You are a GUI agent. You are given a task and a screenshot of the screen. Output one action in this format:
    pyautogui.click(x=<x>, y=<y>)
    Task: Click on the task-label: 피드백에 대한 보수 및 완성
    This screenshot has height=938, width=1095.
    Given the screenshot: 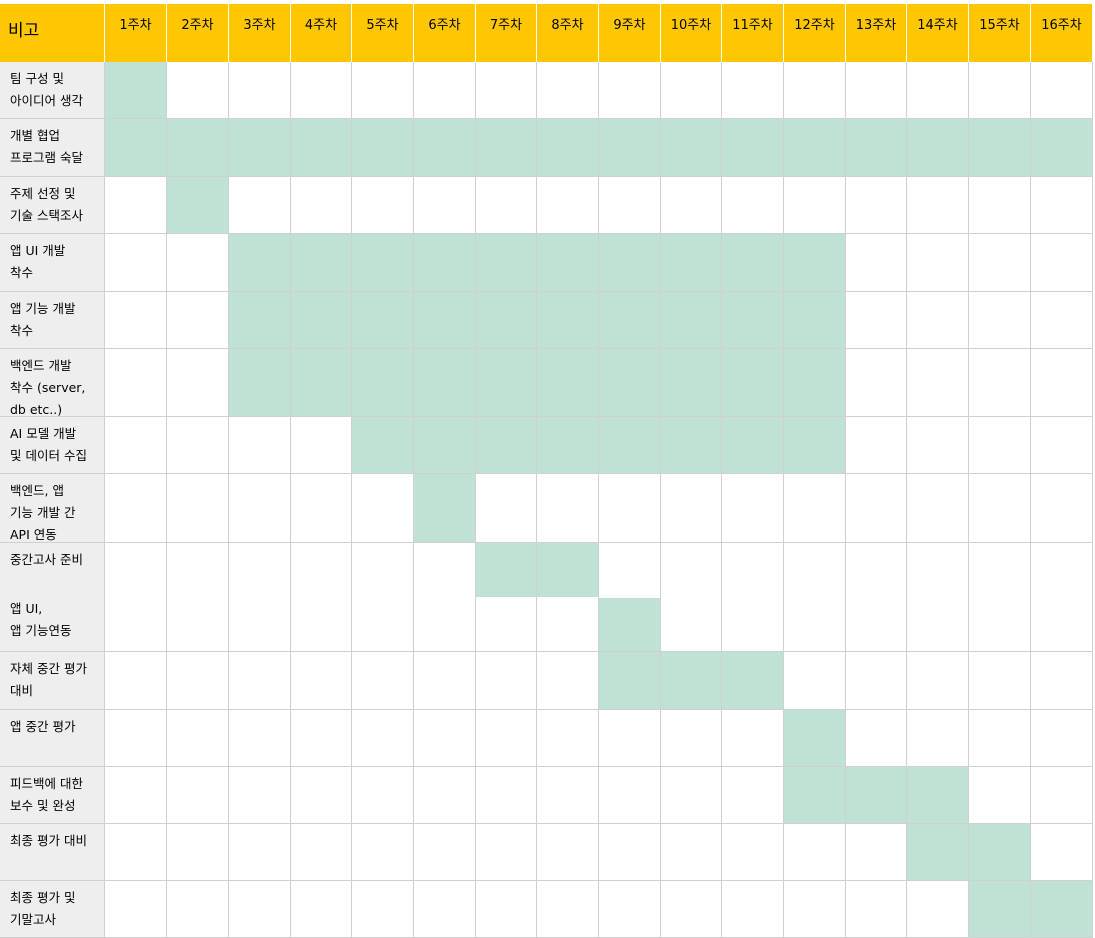 What is the action you would take?
    pyautogui.click(x=52, y=795)
    